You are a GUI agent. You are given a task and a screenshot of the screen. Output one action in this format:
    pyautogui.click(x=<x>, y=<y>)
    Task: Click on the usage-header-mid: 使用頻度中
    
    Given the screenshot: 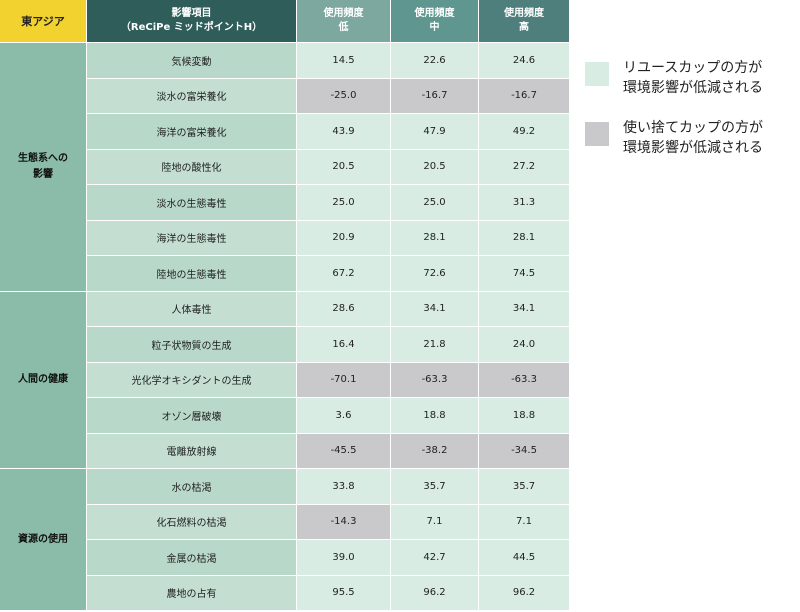 What is the action you would take?
    pyautogui.click(x=434, y=21)
    